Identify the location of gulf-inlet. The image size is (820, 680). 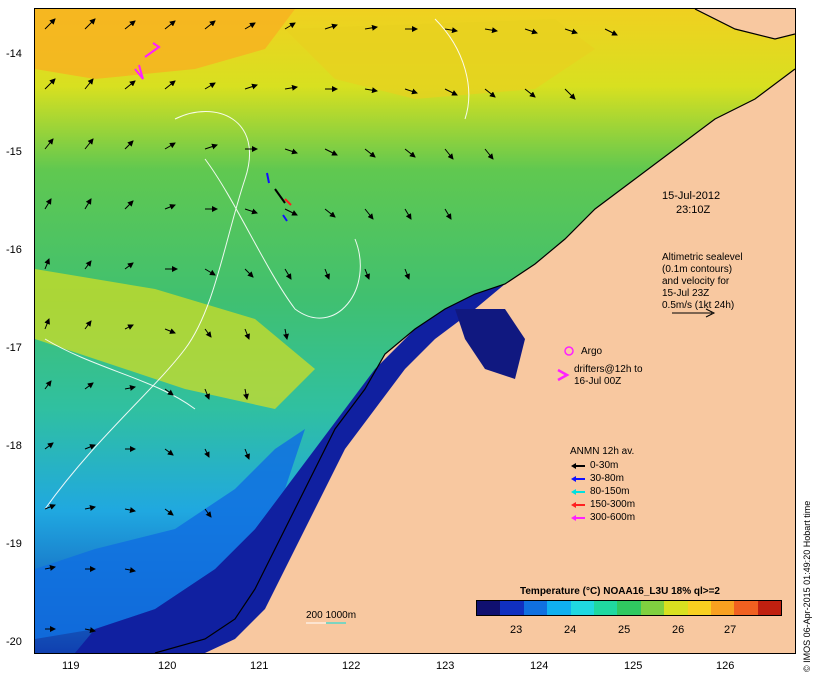
(490, 344).